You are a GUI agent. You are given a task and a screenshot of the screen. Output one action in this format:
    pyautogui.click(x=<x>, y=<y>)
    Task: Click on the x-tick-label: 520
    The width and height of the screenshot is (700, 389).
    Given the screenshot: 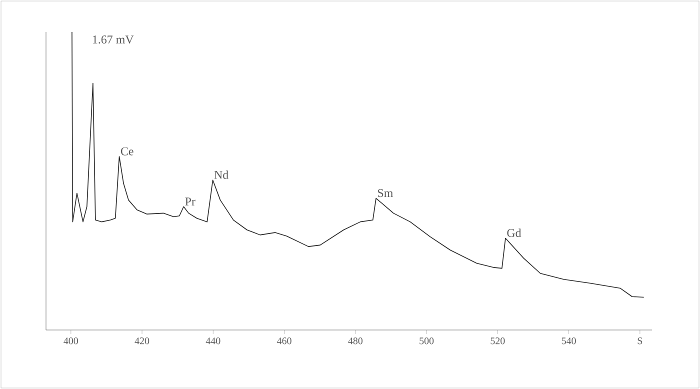 What is the action you would take?
    pyautogui.click(x=497, y=341)
    